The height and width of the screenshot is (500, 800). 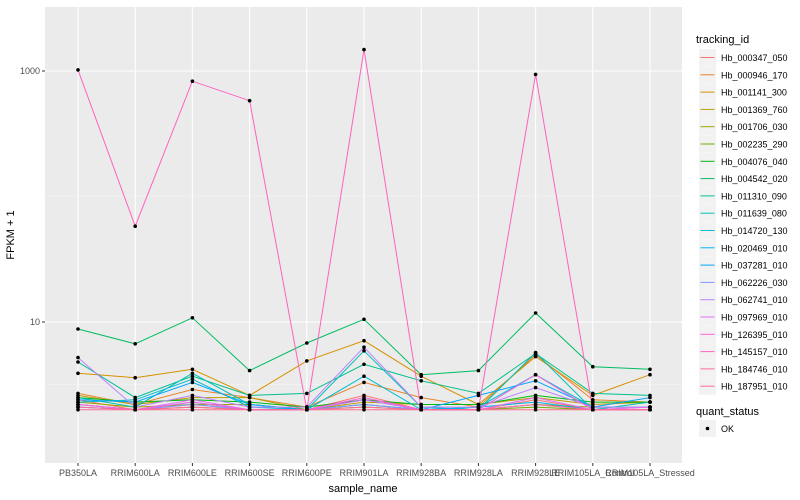 What do you see at coordinates (754, 335) in the screenshot?
I see `legend-label: Hb_126395_010` at bounding box center [754, 335].